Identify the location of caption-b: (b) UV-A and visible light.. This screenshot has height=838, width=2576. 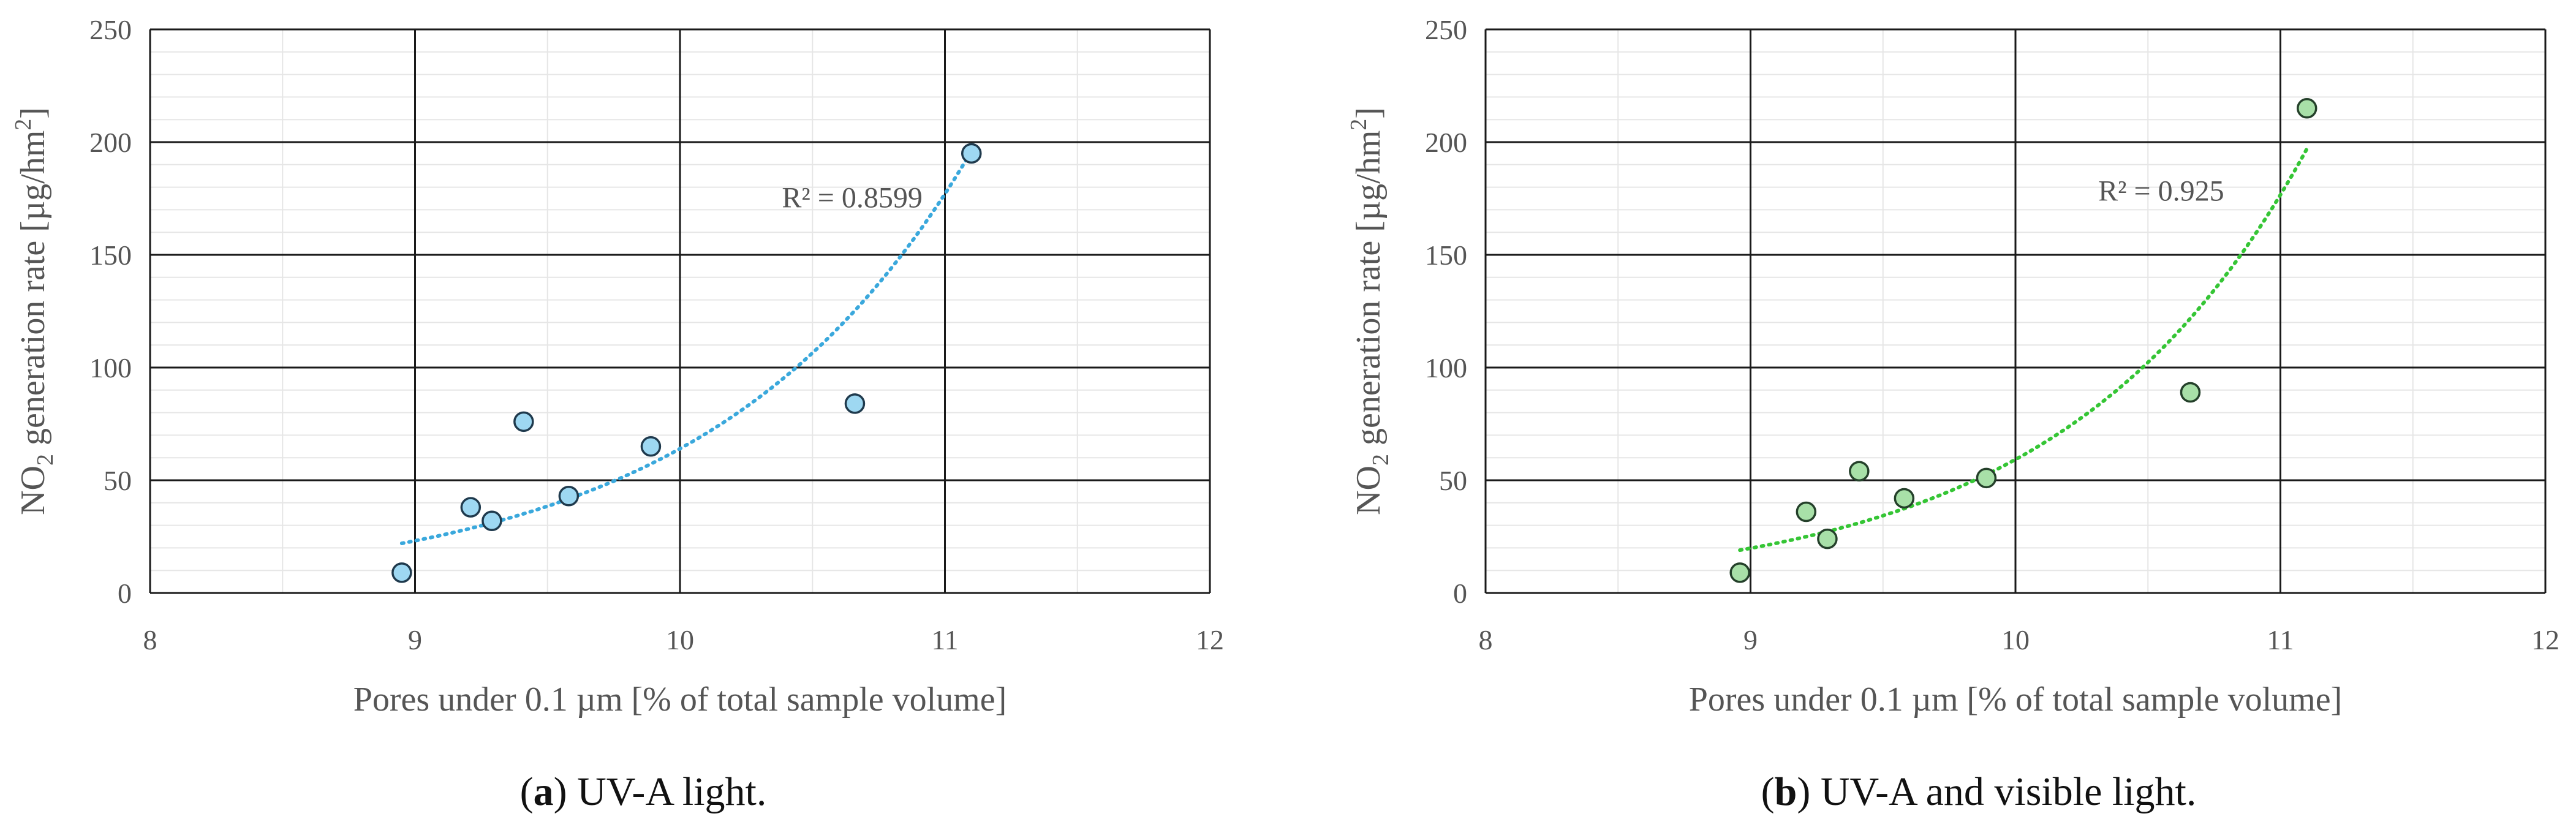
(1979, 791).